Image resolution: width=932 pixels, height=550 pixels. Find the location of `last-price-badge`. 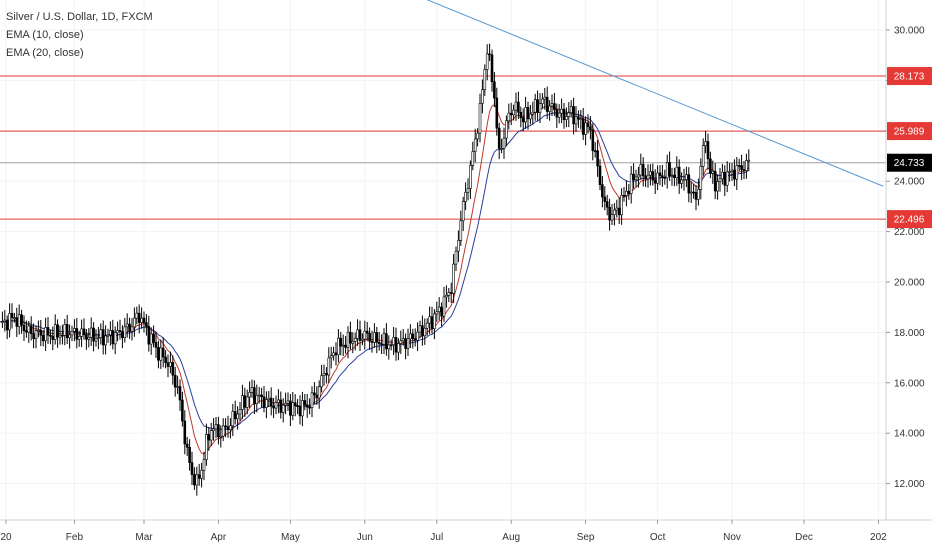

last-price-badge is located at coordinates (909, 162).